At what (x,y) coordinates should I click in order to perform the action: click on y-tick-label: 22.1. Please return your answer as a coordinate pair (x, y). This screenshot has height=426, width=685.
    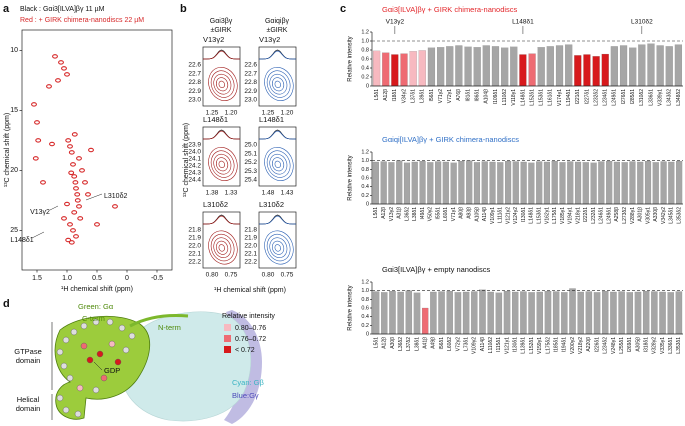
    Looking at the image, I should click on (250, 254).